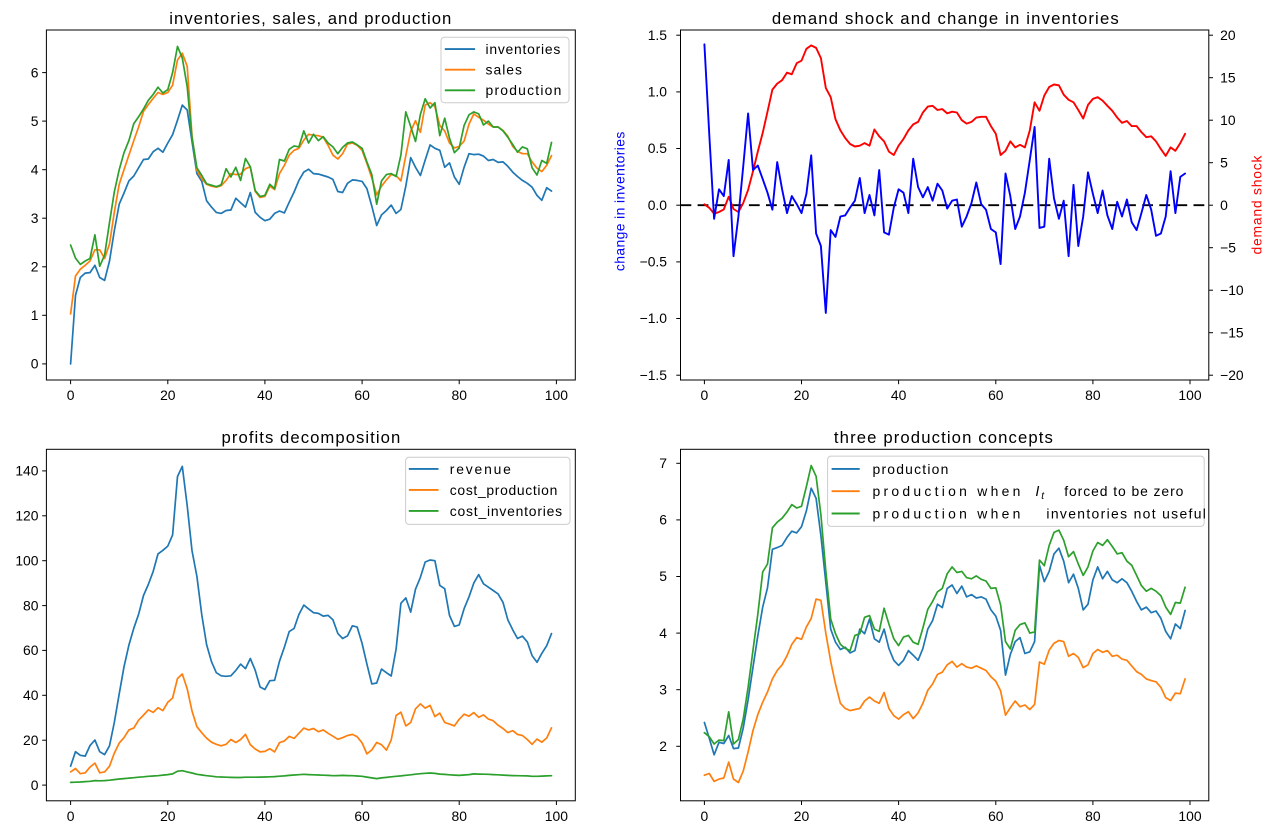 The height and width of the screenshot is (834, 1277). What do you see at coordinates (654, 262) in the screenshot?
I see `svg-text: −0.5` at bounding box center [654, 262].